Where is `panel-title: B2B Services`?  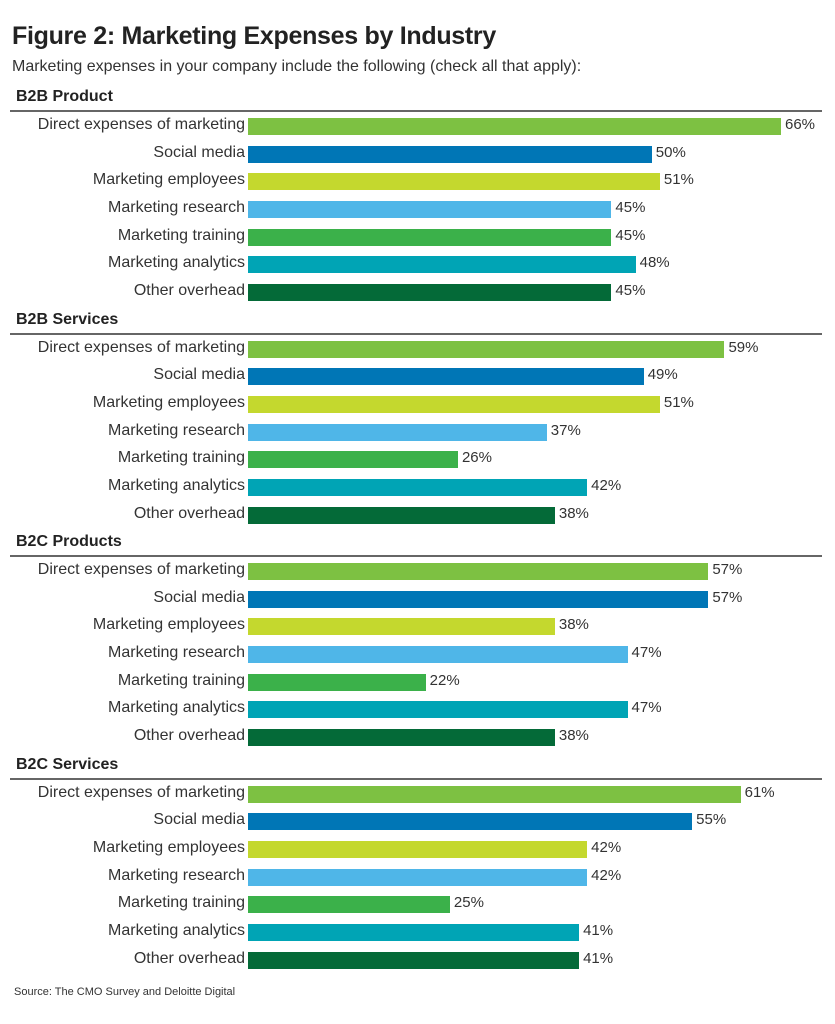
panel-title: B2B Services is located at coordinates (416, 322).